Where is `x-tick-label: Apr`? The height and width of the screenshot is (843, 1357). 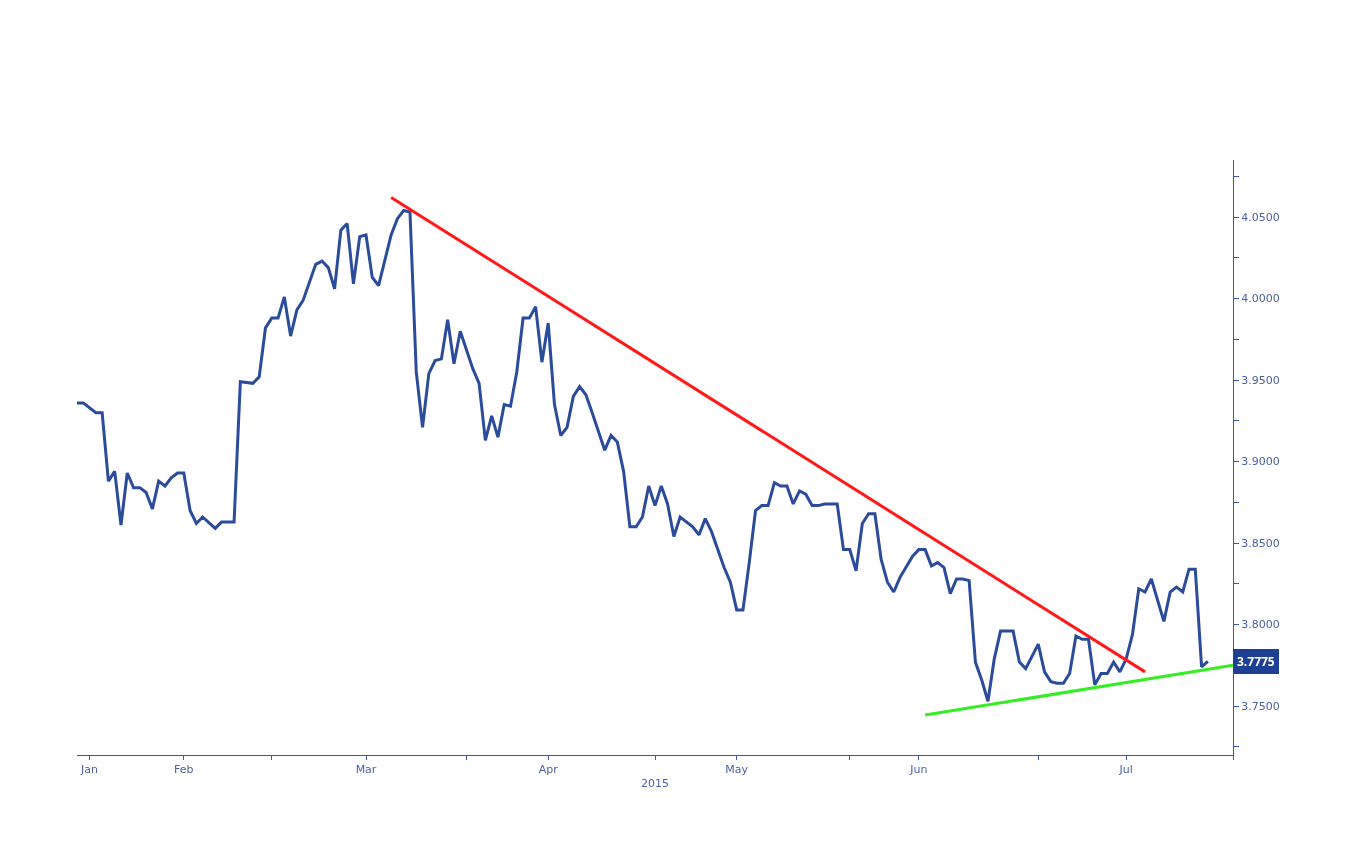 x-tick-label: Apr is located at coordinates (548, 770).